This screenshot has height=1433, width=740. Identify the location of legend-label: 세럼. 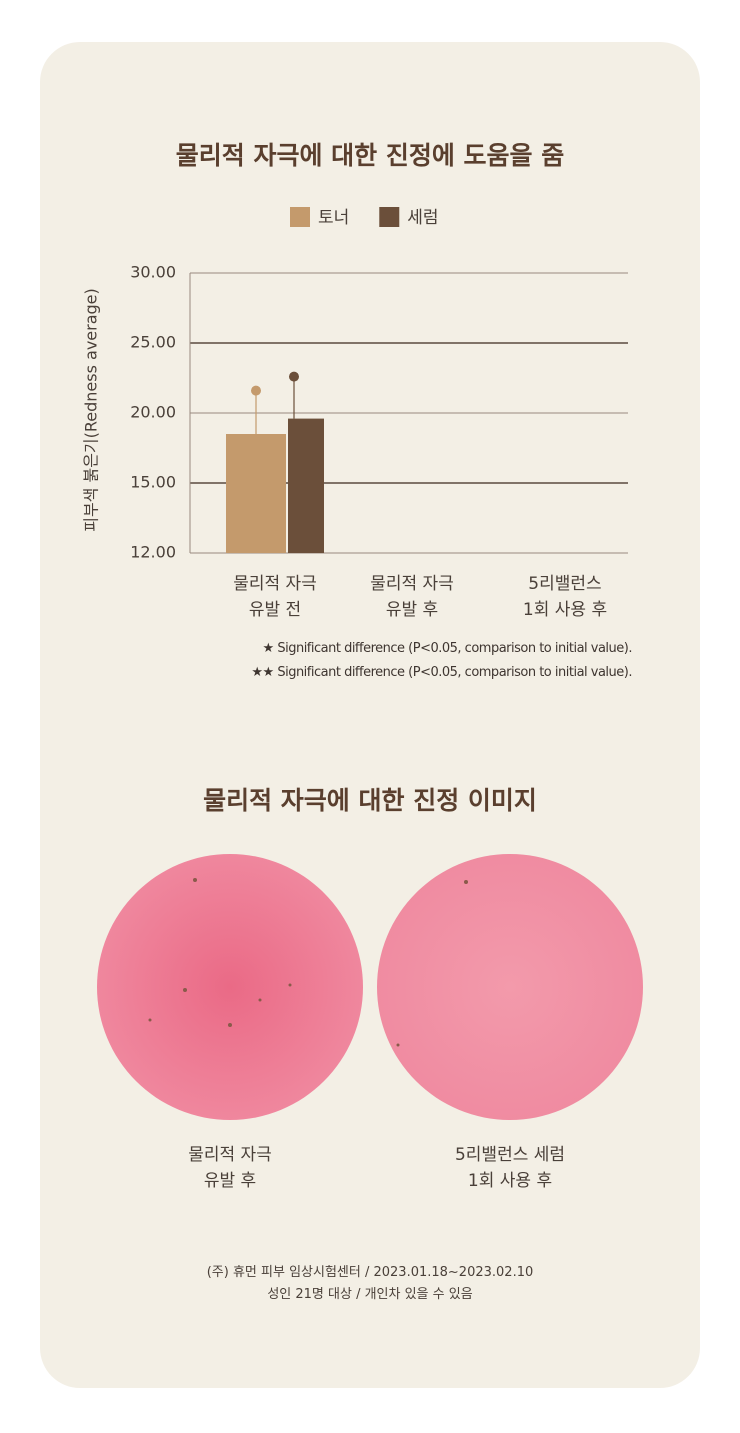
(422, 218).